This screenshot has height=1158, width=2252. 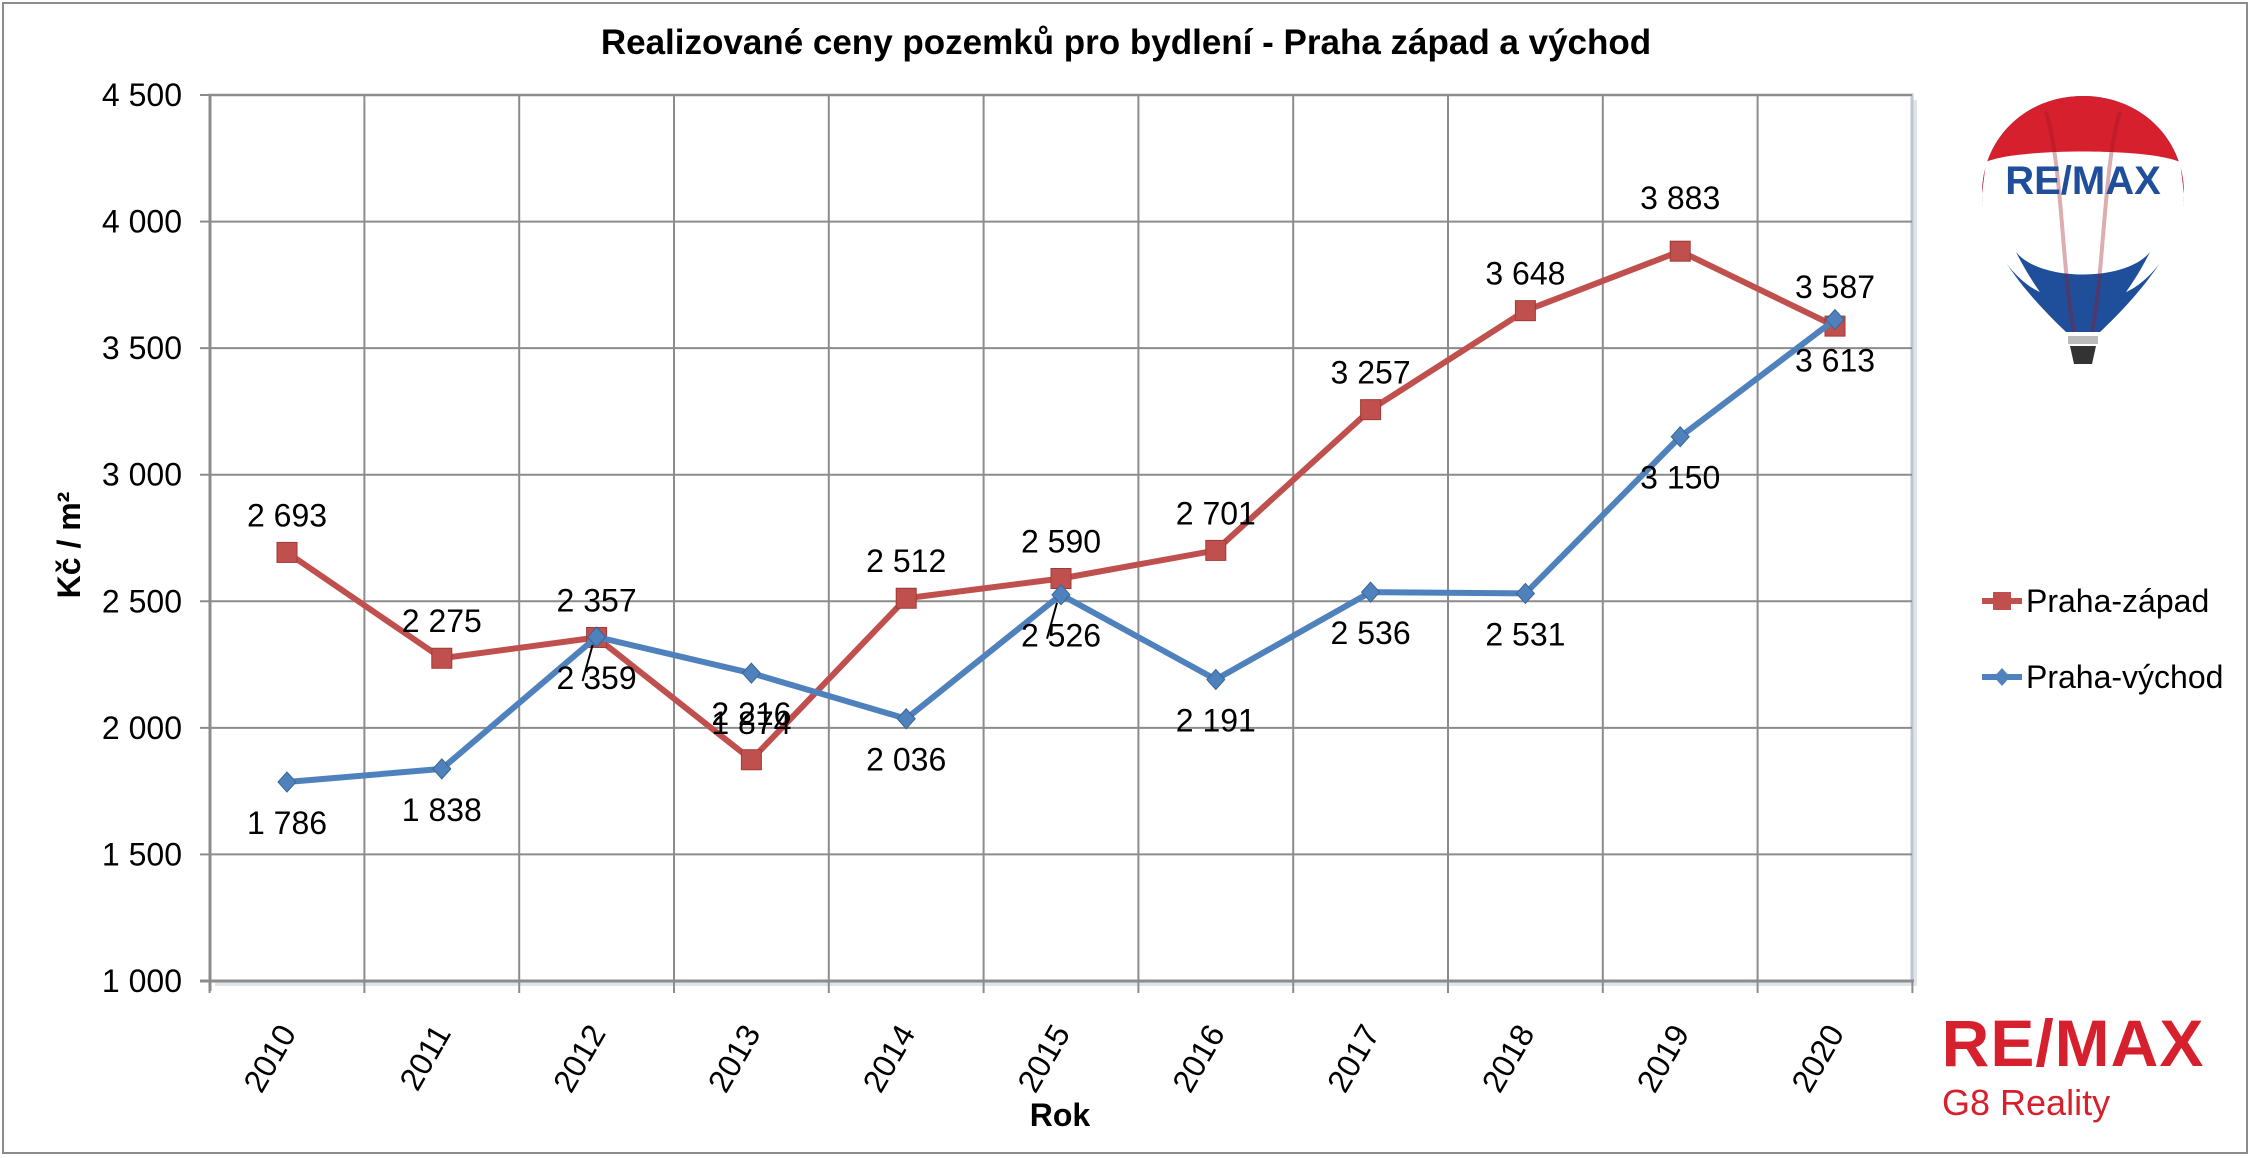 I want to click on x-tick-label: 2011, so click(x=425, y=1058).